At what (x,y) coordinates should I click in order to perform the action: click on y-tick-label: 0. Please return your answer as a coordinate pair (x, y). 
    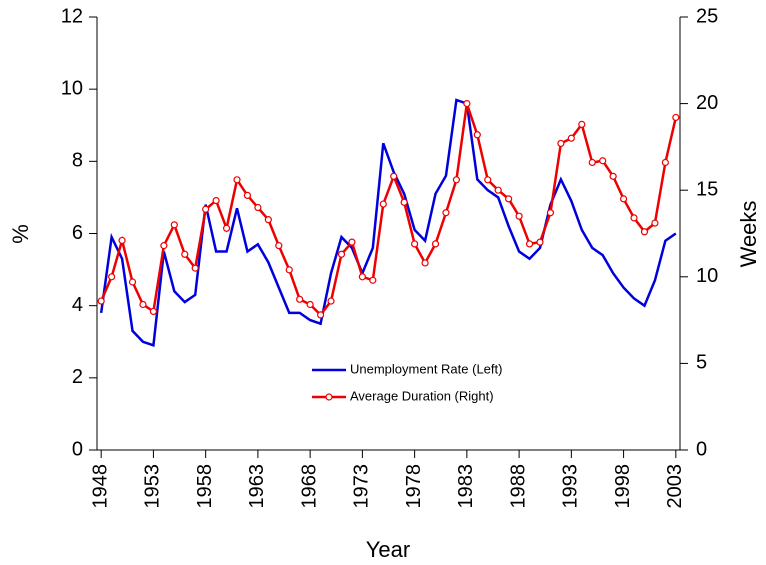
    Looking at the image, I should click on (77, 449).